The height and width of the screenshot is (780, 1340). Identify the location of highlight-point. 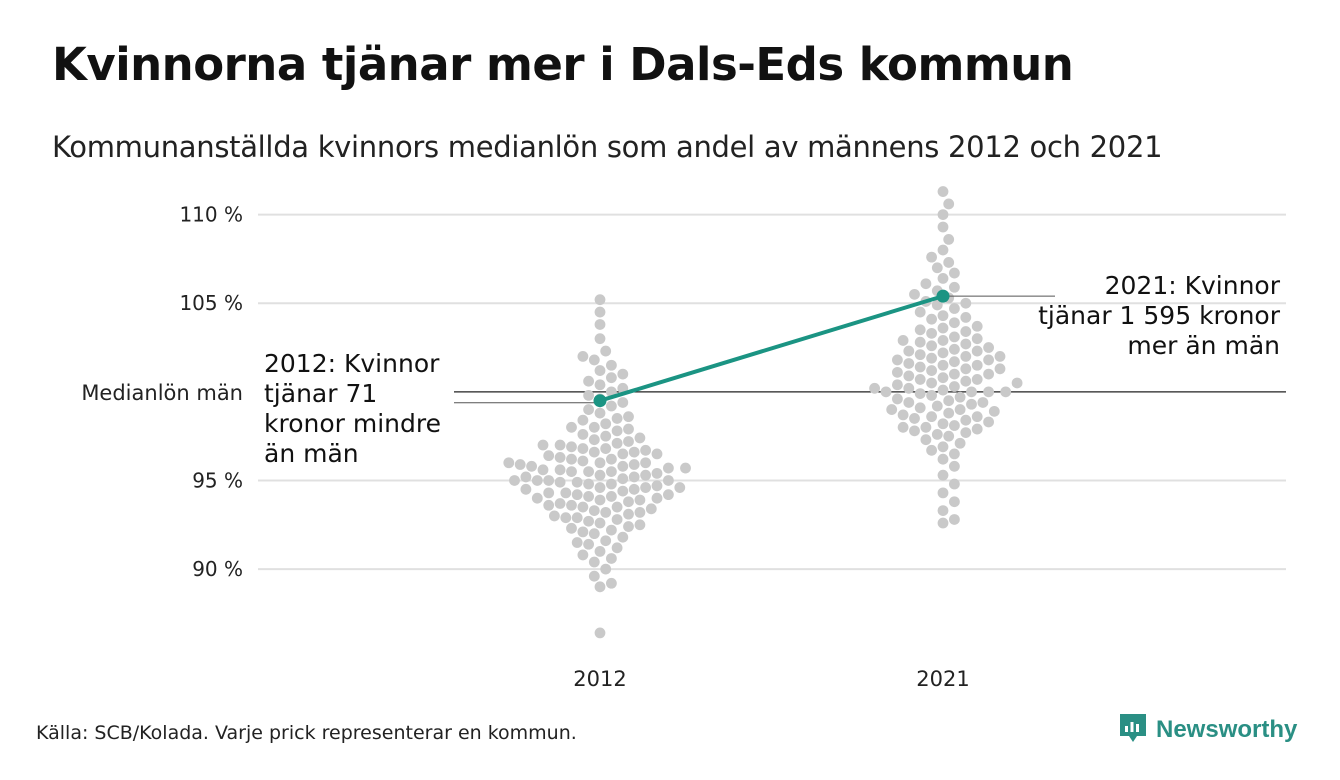
(943, 296).